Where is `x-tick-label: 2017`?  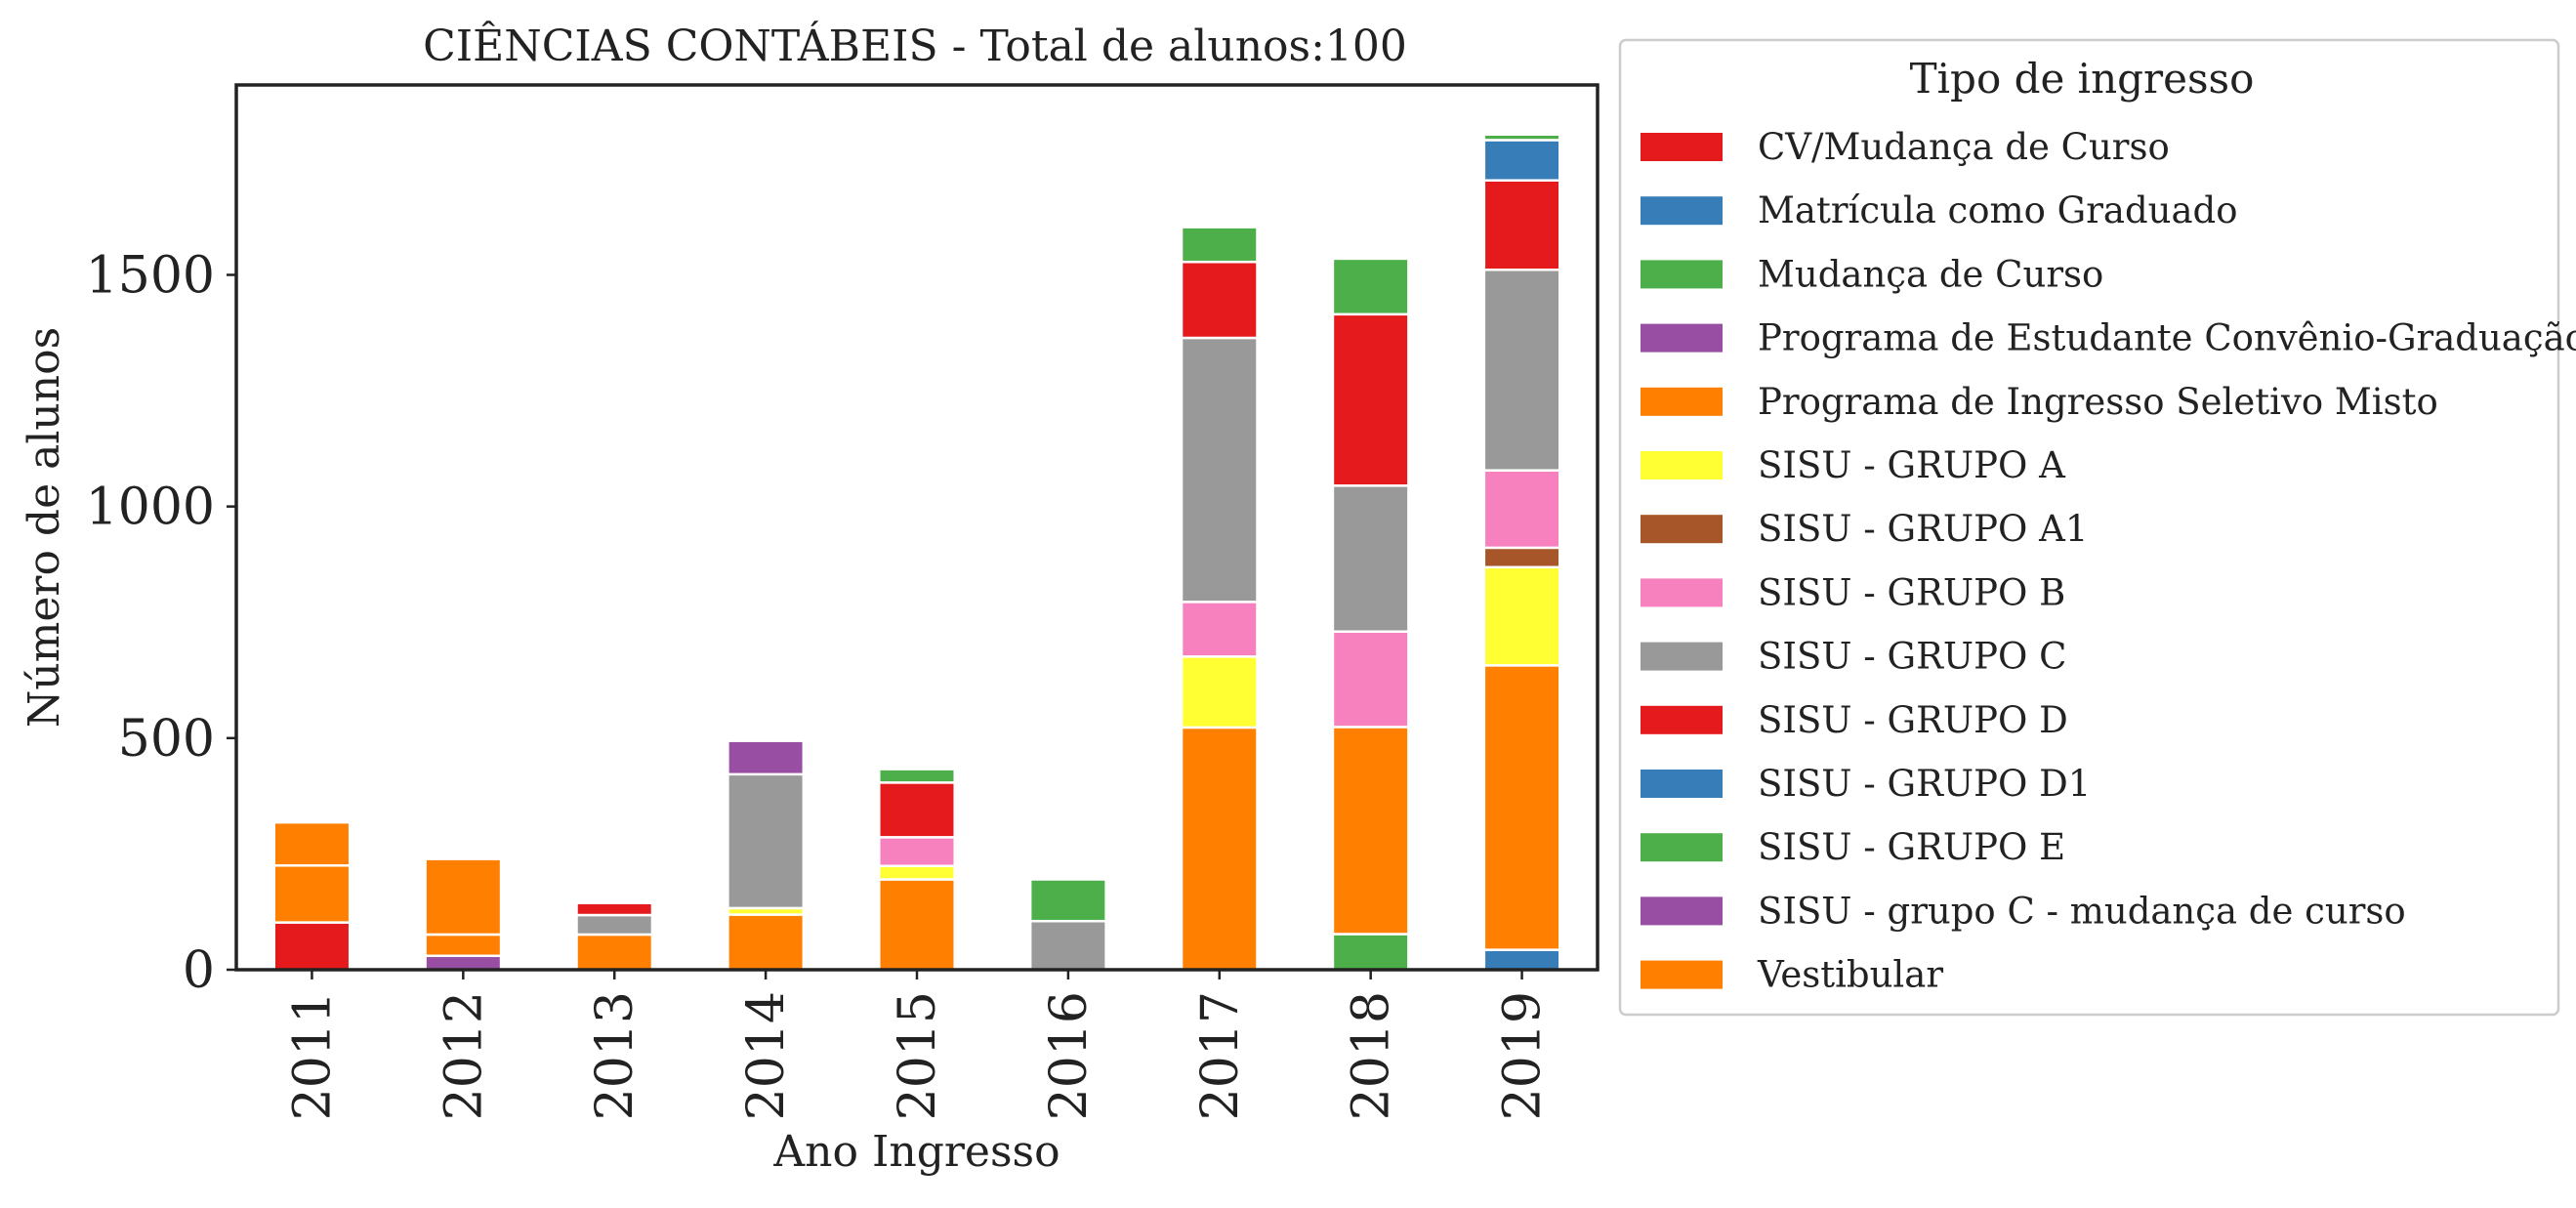
x-tick-label: 2017 is located at coordinates (1221, 1055).